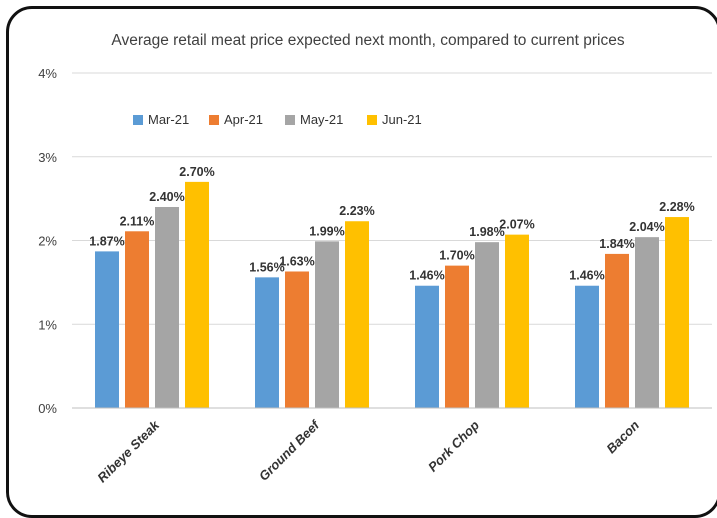 This screenshot has width=717, height=518. I want to click on data-label: 2.28%, so click(676, 207).